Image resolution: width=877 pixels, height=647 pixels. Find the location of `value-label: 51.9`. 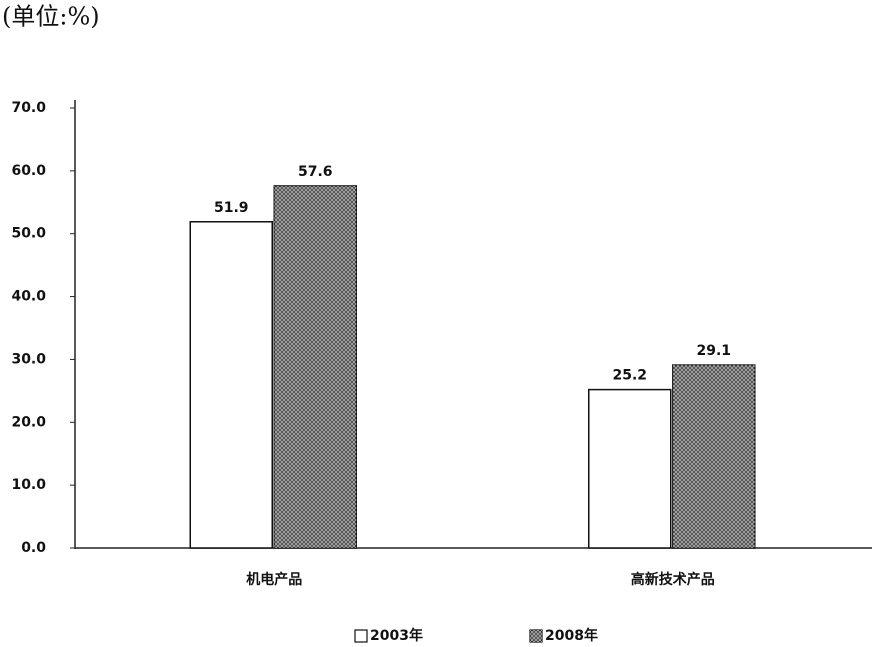

value-label: 51.9 is located at coordinates (231, 208).